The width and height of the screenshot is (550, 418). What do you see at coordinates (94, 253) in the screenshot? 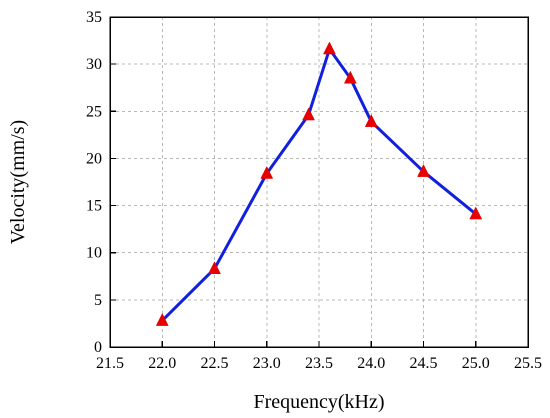
I see `y-tick-label: 10` at bounding box center [94, 253].